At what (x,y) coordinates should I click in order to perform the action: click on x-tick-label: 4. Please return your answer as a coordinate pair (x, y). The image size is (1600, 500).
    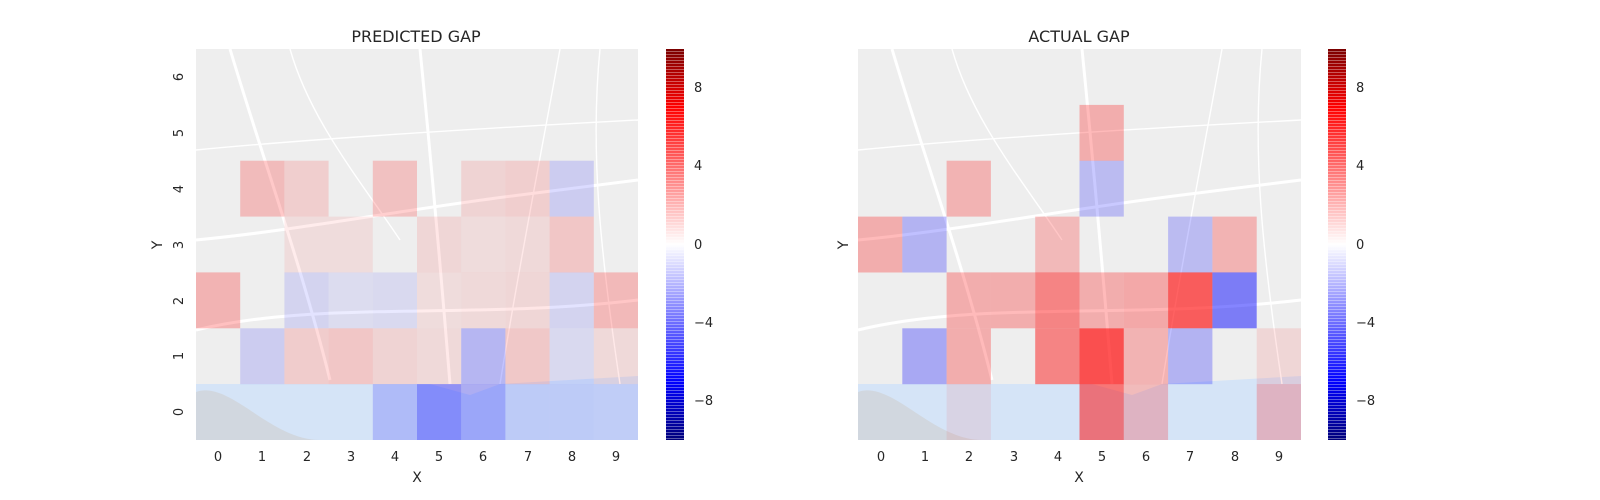
    Looking at the image, I should click on (395, 457).